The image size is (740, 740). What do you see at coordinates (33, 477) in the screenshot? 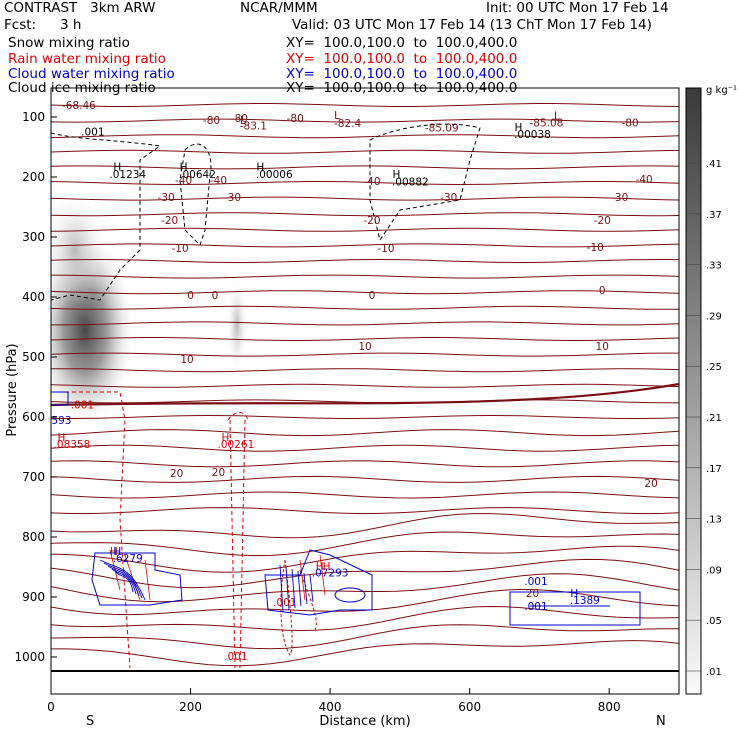
I see `y-tick-label: 700` at bounding box center [33, 477].